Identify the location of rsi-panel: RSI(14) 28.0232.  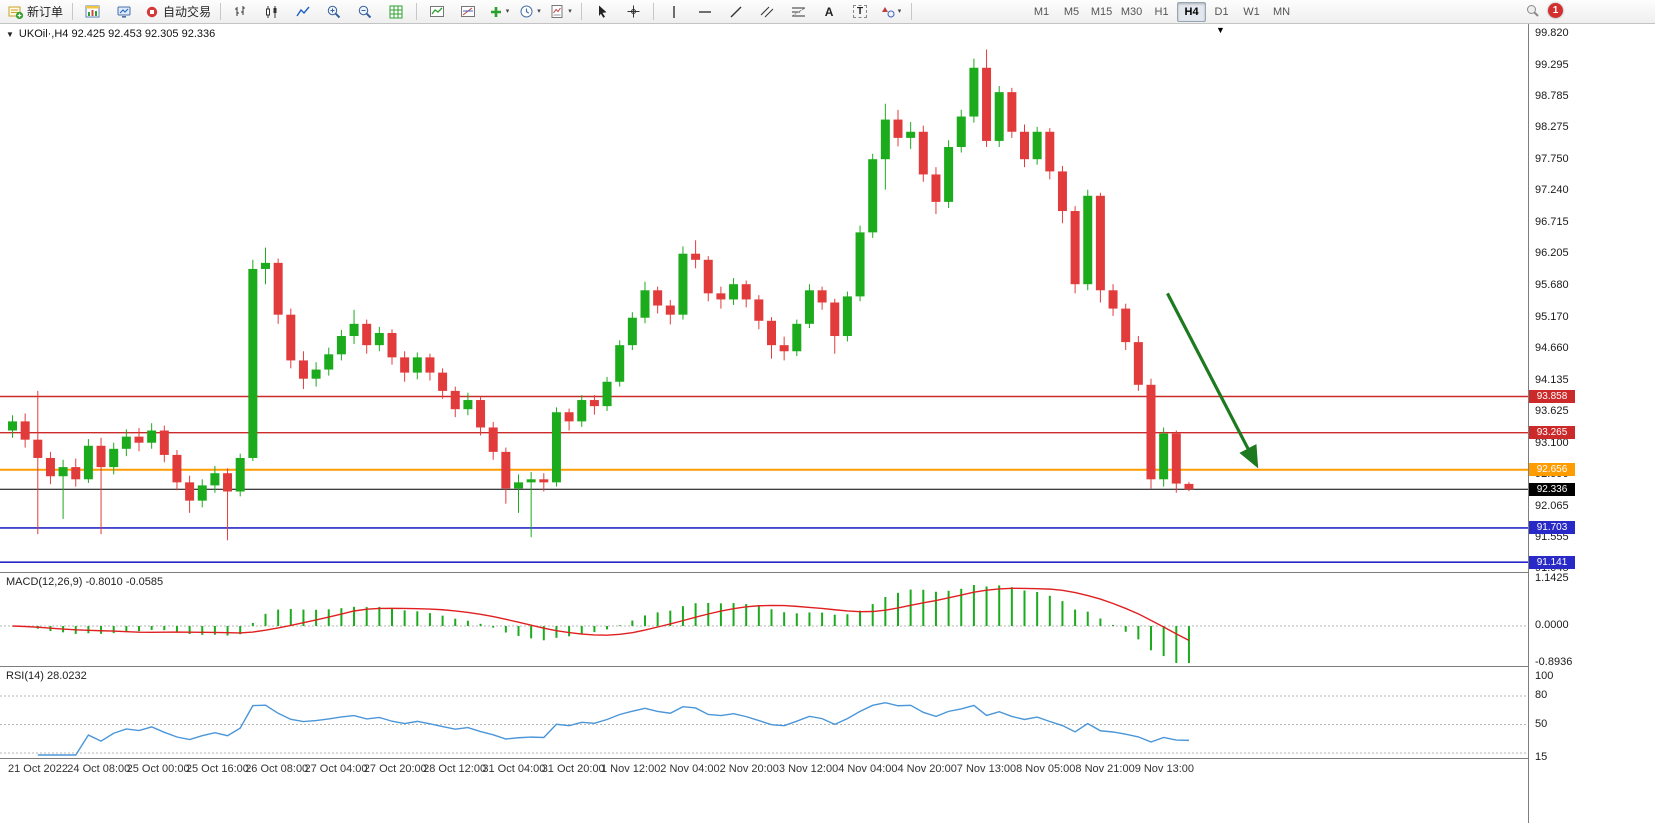
(764, 712).